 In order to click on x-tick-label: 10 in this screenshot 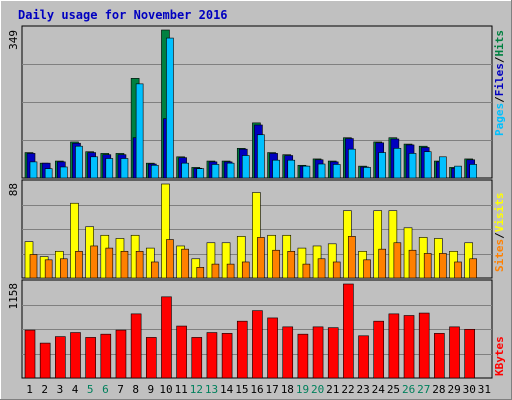, I will do `click(165, 389)`.